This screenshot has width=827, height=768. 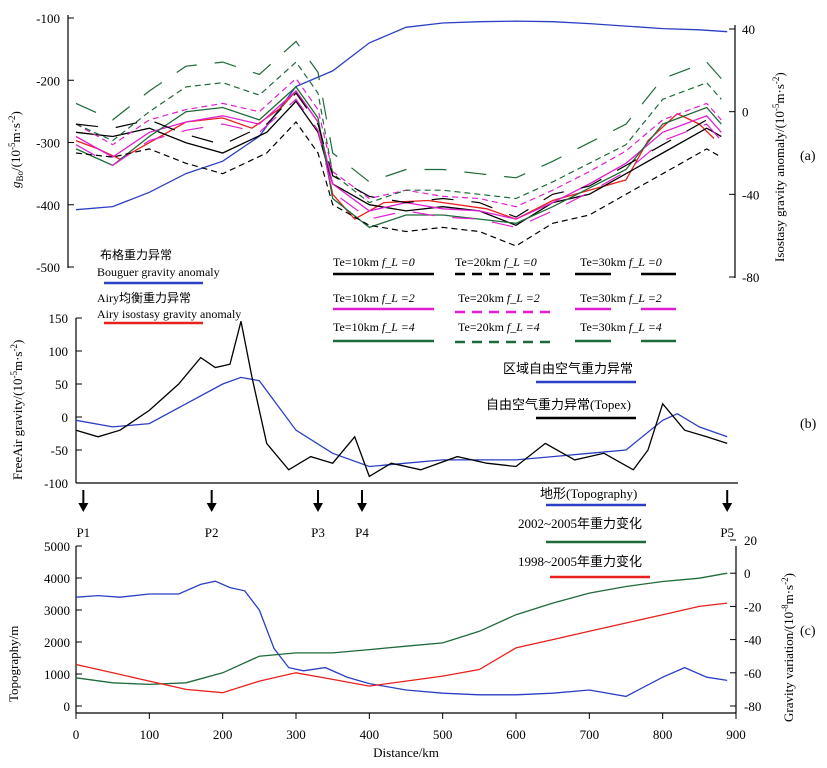 What do you see at coordinates (150, 734) in the screenshot?
I see `c-x-tick-label: 100` at bounding box center [150, 734].